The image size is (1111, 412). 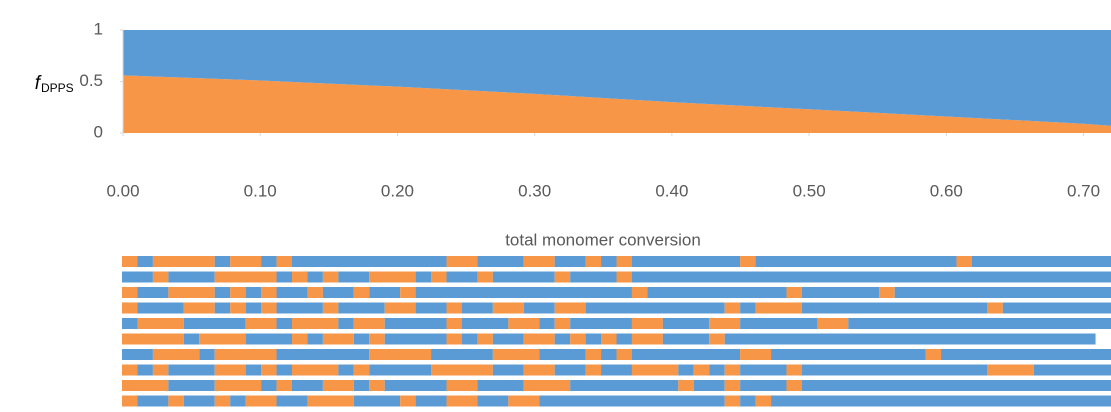 What do you see at coordinates (98, 28) in the screenshot?
I see `y-tick-label: 1` at bounding box center [98, 28].